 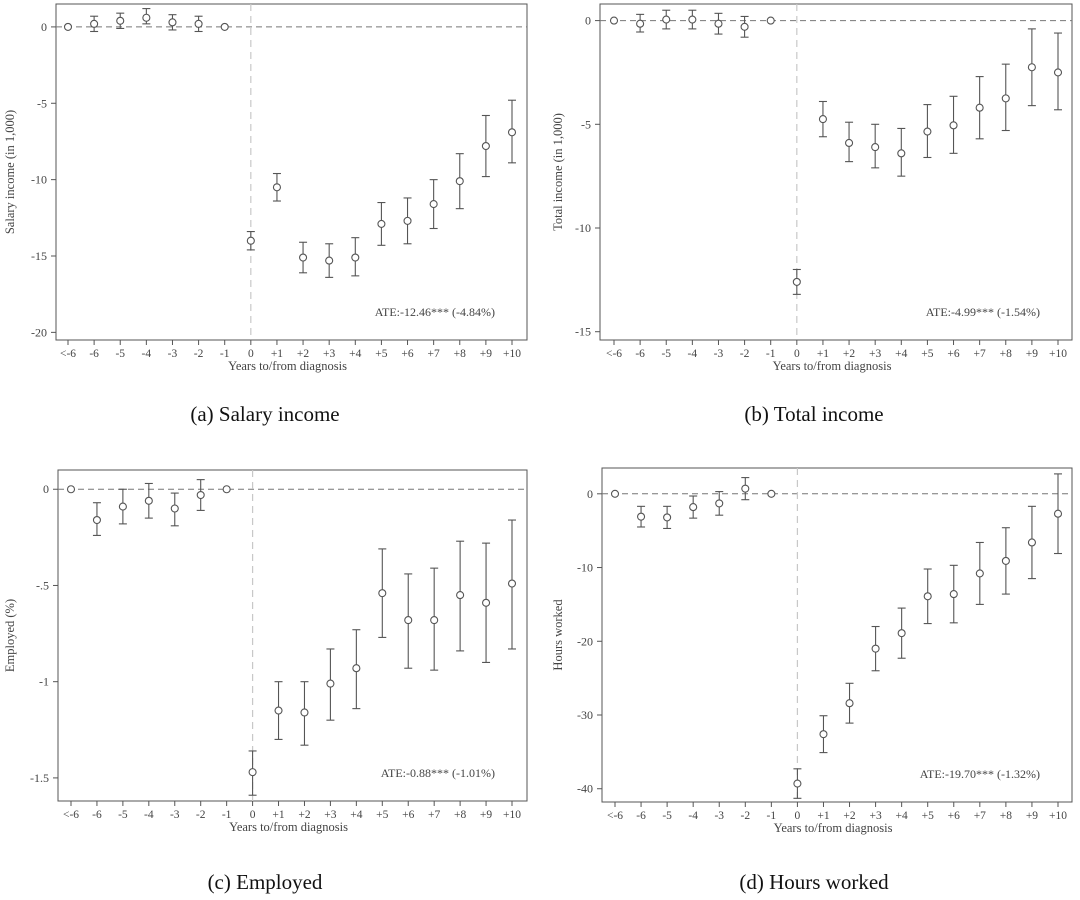 What do you see at coordinates (583, 228) in the screenshot?
I see `y-tick-label: -10` at bounding box center [583, 228].